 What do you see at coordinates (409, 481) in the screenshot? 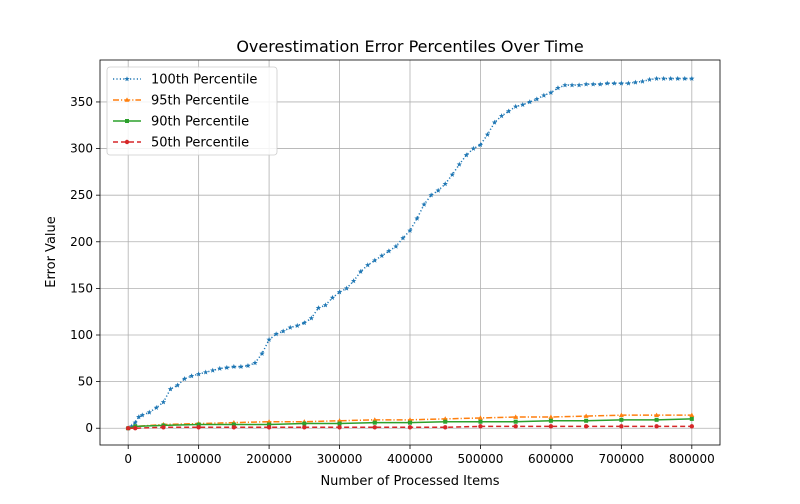
I see `x-axis-label: Number of Processed Items` at bounding box center [409, 481].